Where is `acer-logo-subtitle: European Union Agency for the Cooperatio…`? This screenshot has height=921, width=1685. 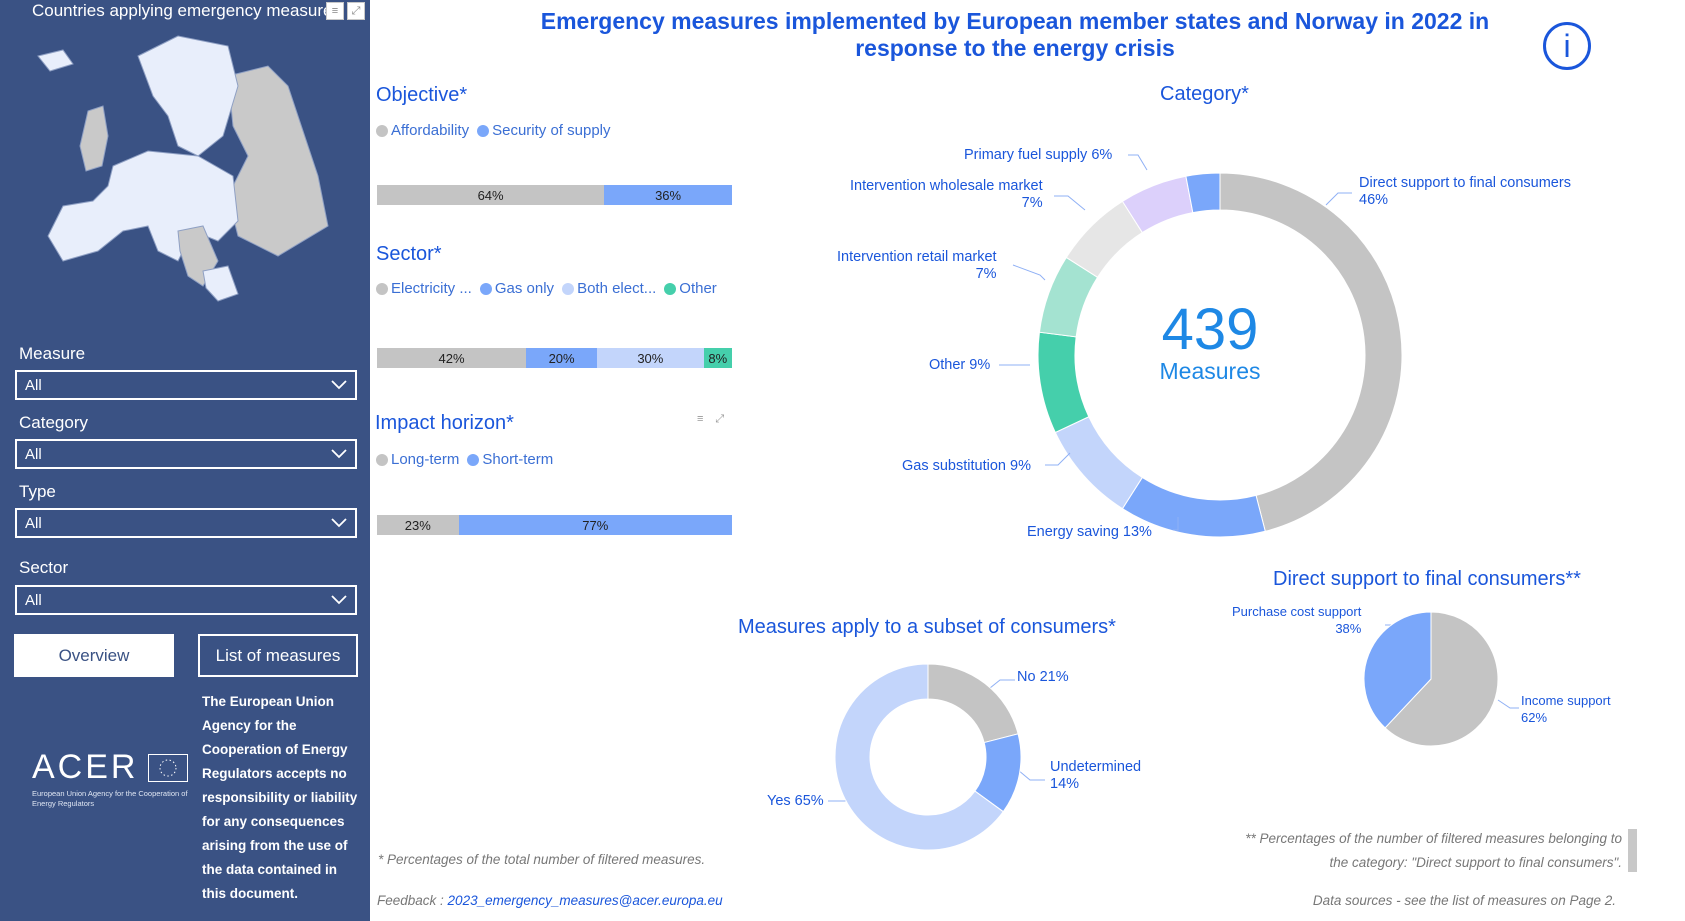
acer-logo-subtitle: European Union Agency for the Cooperatio… is located at coordinates (110, 798).